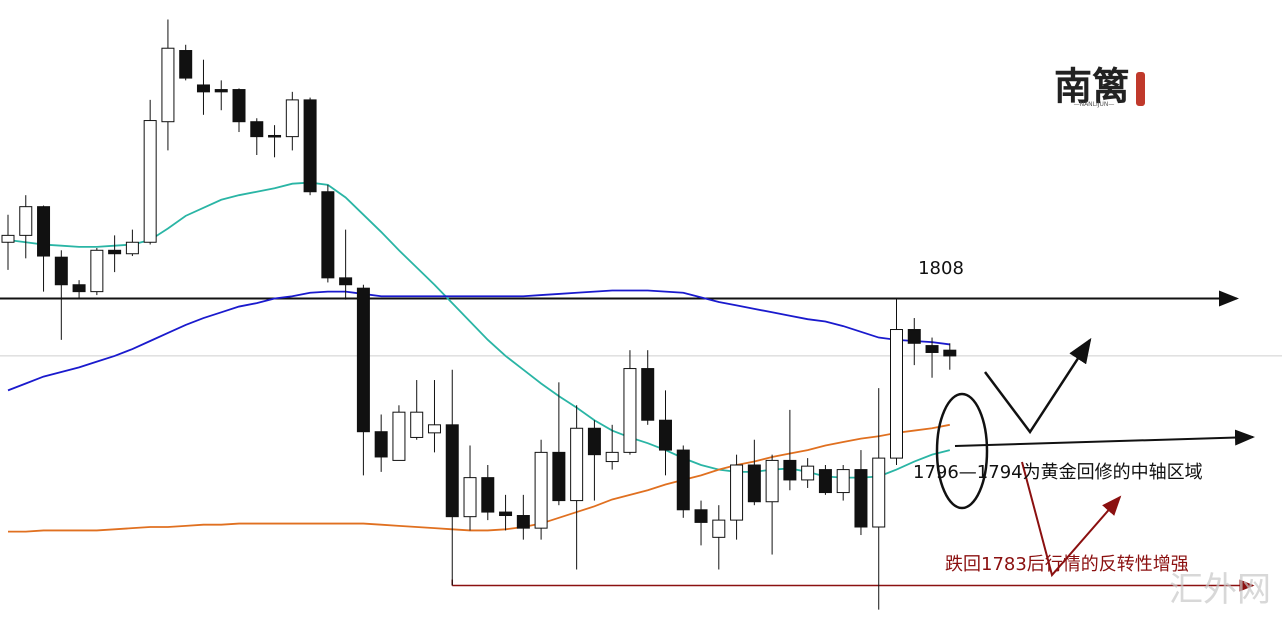 The image size is (1282, 620). What do you see at coordinates (1220, 590) in the screenshot?
I see `watermark: 汇外网` at bounding box center [1220, 590].